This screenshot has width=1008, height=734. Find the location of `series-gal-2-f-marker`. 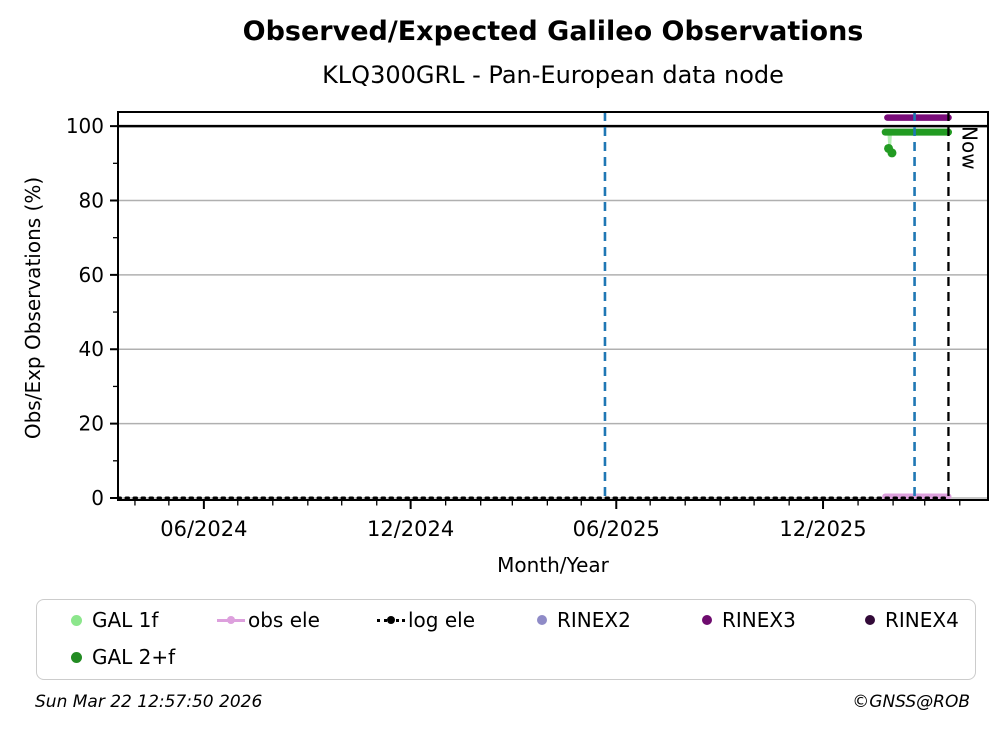

series-gal-2-f-marker is located at coordinates (892, 153).